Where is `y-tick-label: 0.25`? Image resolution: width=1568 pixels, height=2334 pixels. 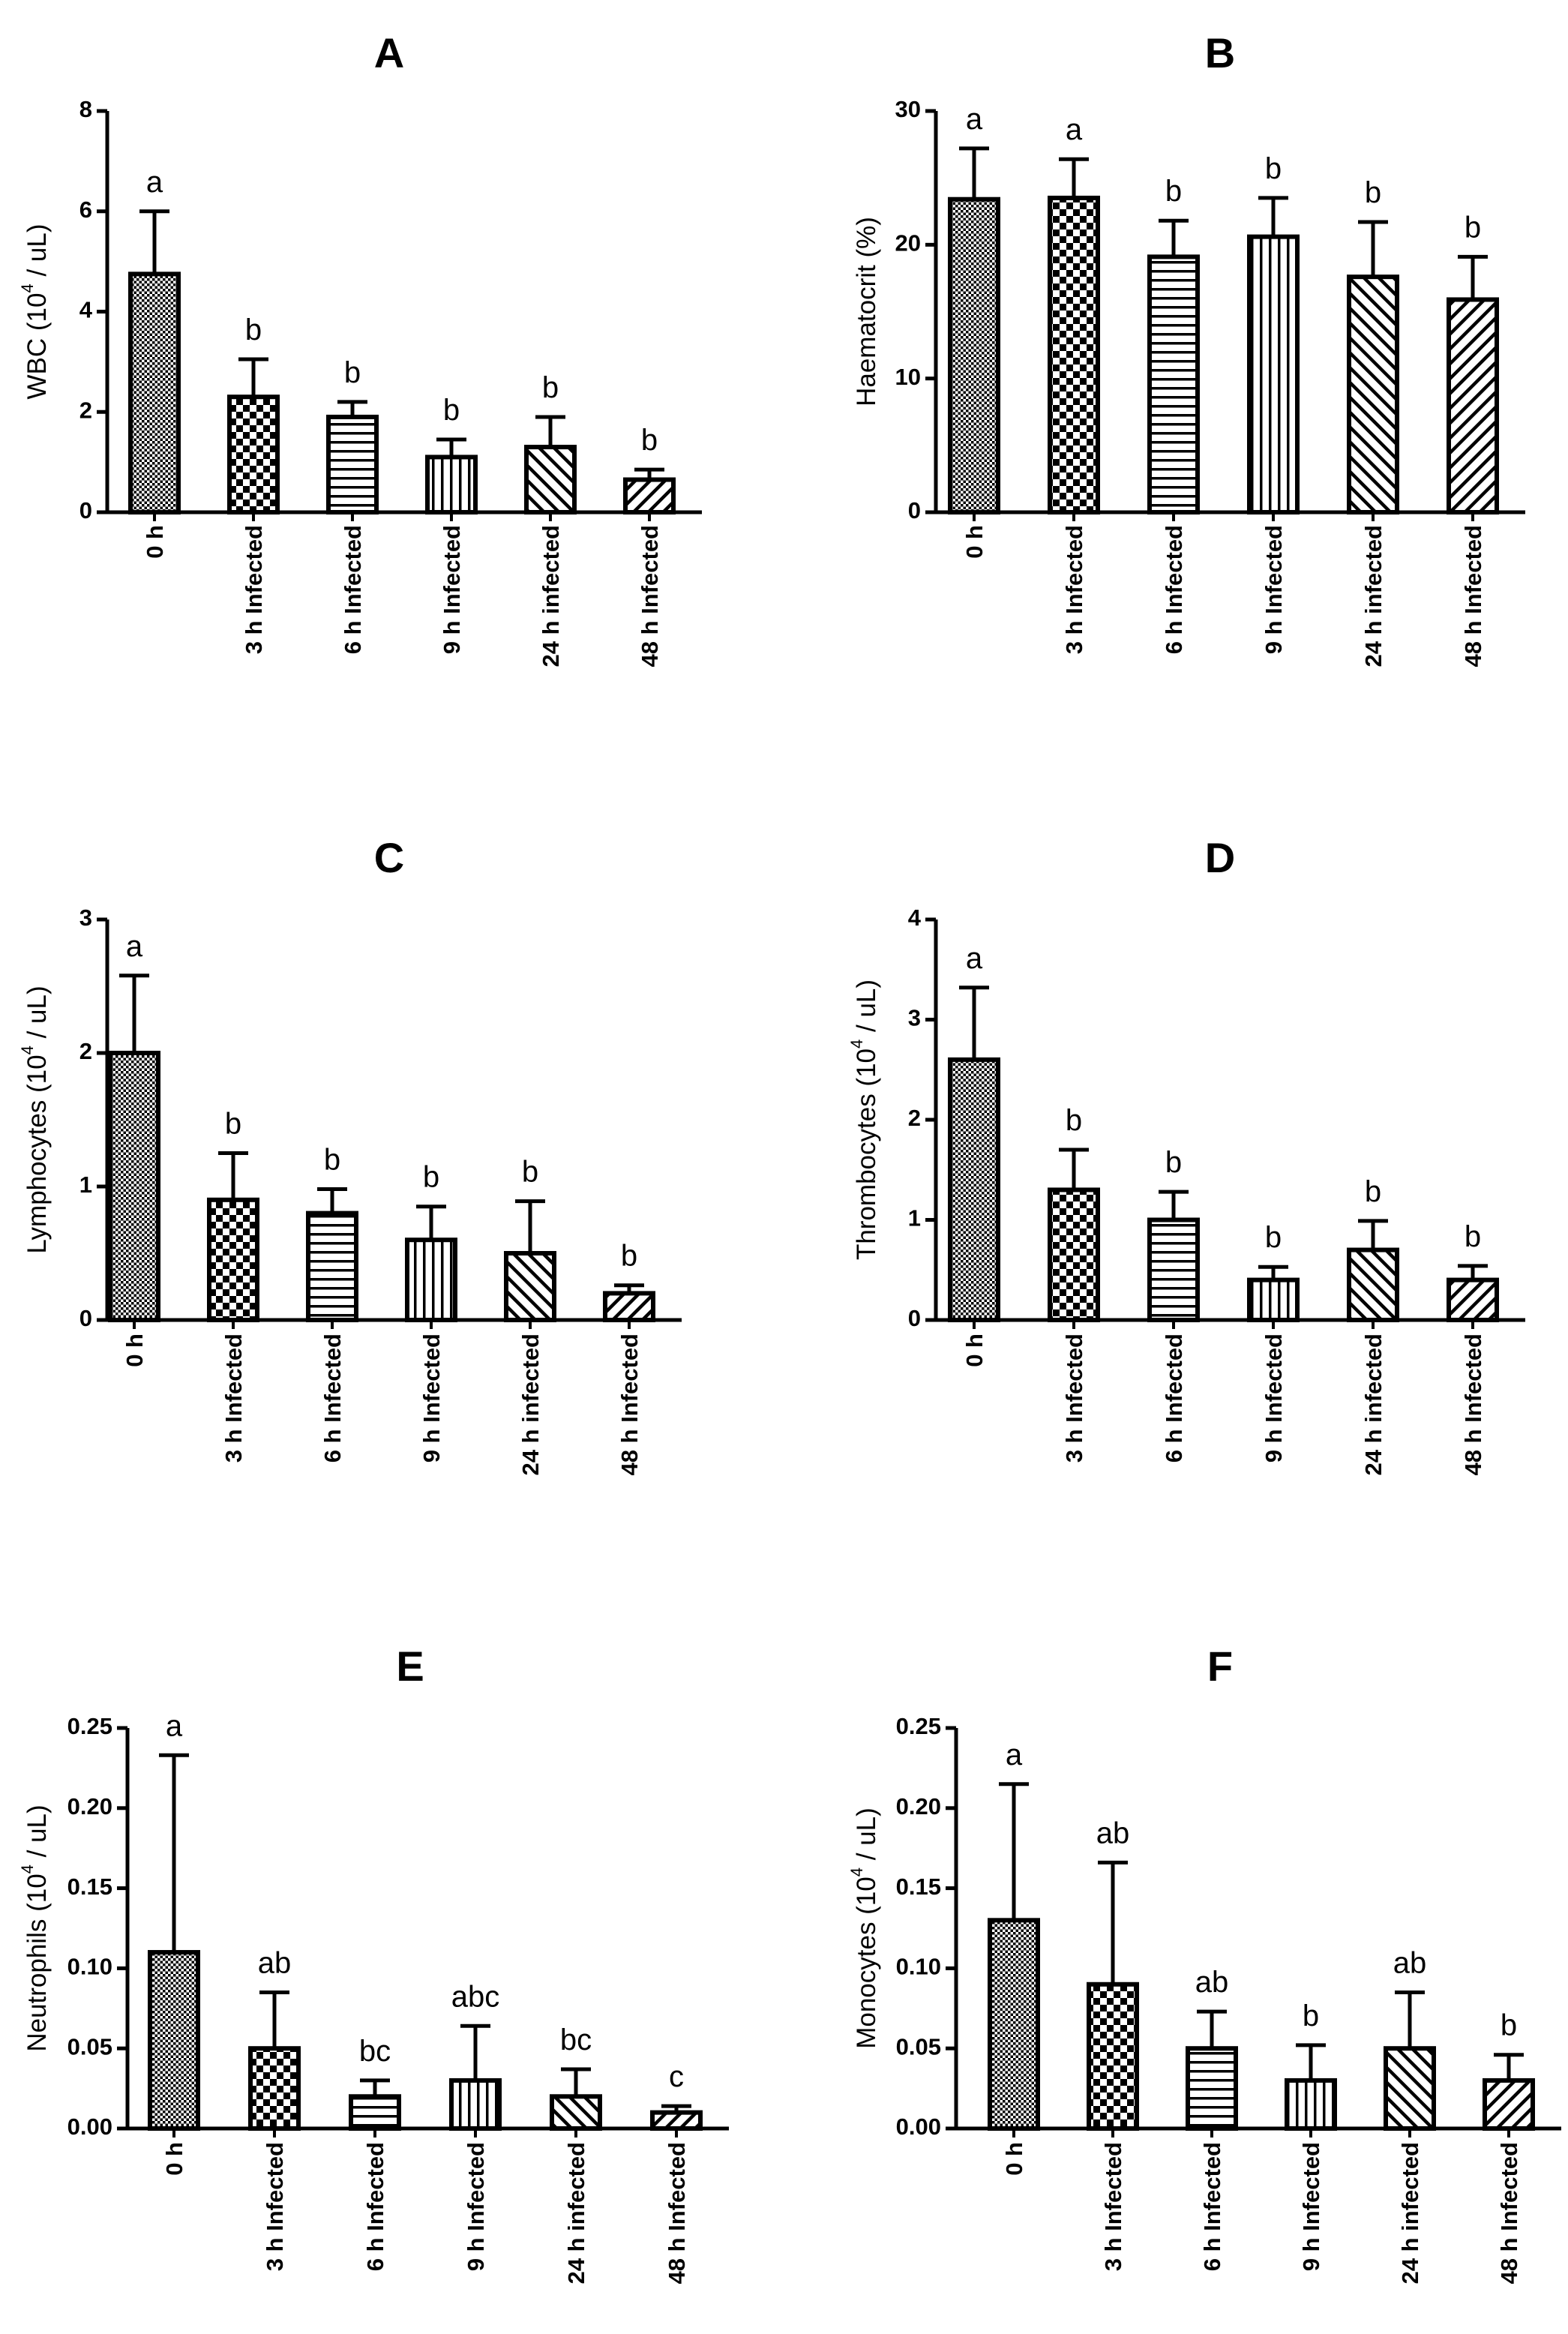 y-tick-label: 0.25 is located at coordinates (918, 1726).